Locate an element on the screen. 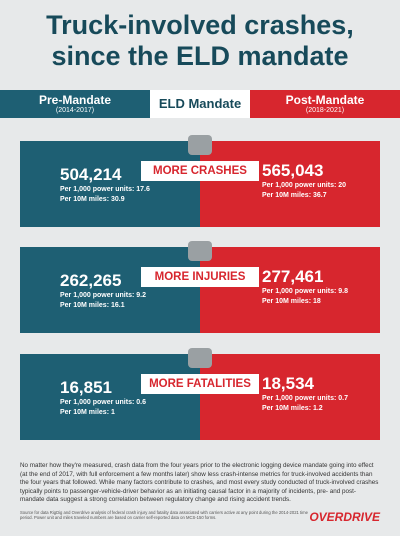 The image size is (400, 536). pre-band: Pre-Mandate (2014-2017) is located at coordinates (75, 104).